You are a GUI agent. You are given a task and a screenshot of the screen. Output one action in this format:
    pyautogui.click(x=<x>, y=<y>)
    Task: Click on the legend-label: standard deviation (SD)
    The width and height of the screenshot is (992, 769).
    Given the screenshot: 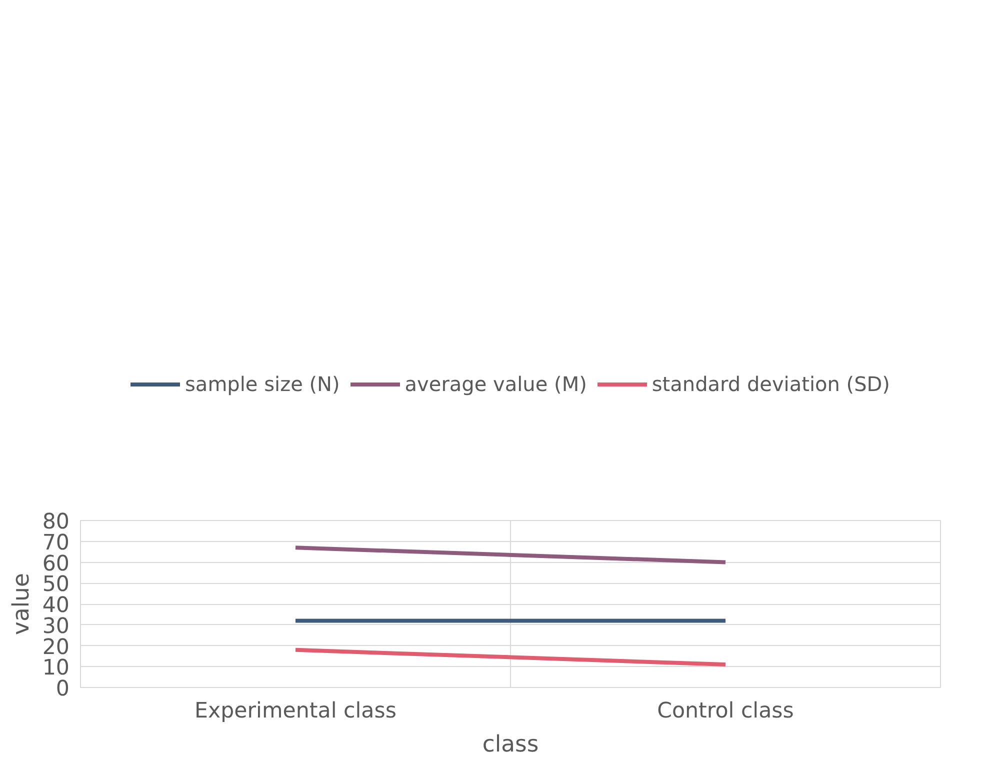 What is the action you would take?
    pyautogui.click(x=771, y=384)
    